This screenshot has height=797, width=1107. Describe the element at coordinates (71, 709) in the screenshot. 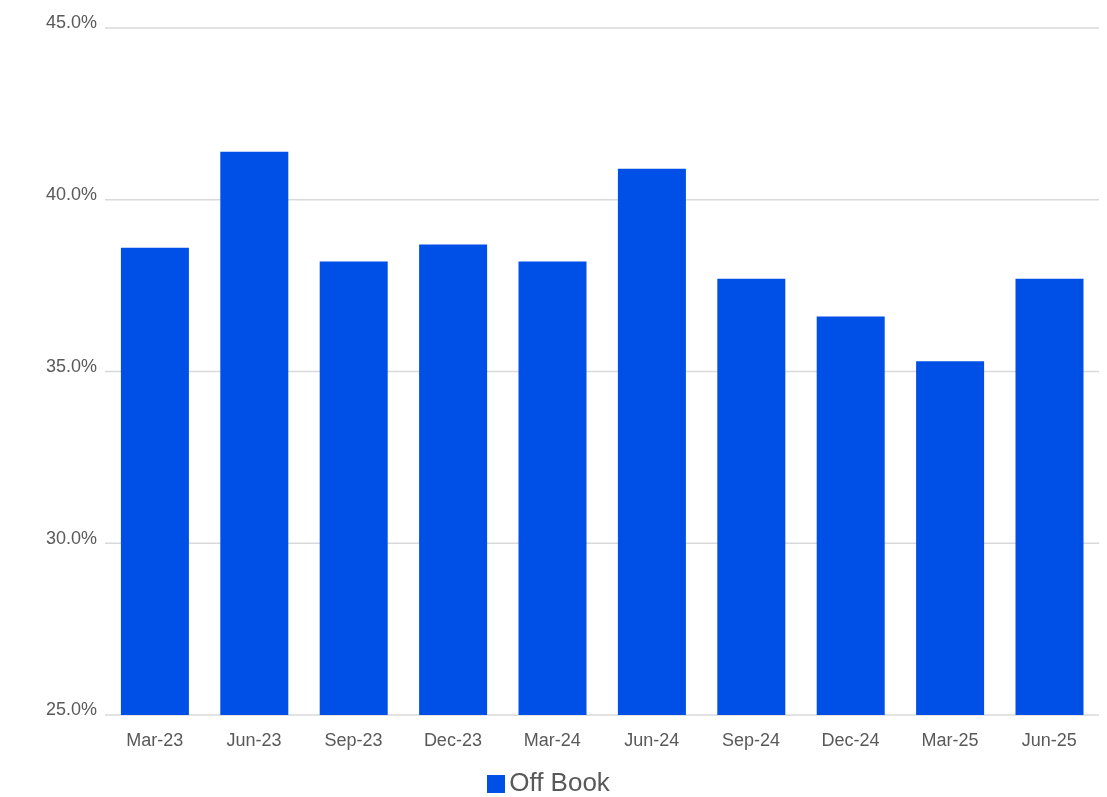

I see `y-tick-label: 25.0%` at that location.